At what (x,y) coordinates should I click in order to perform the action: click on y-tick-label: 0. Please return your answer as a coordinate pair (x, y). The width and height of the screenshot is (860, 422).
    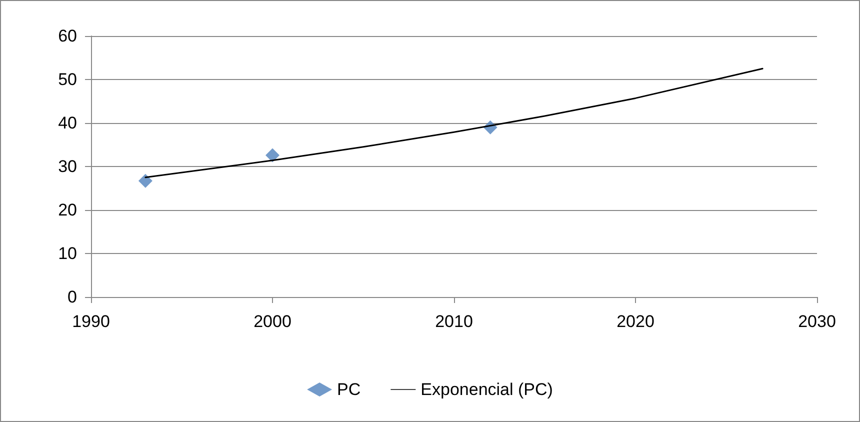
    Looking at the image, I should click on (72, 297).